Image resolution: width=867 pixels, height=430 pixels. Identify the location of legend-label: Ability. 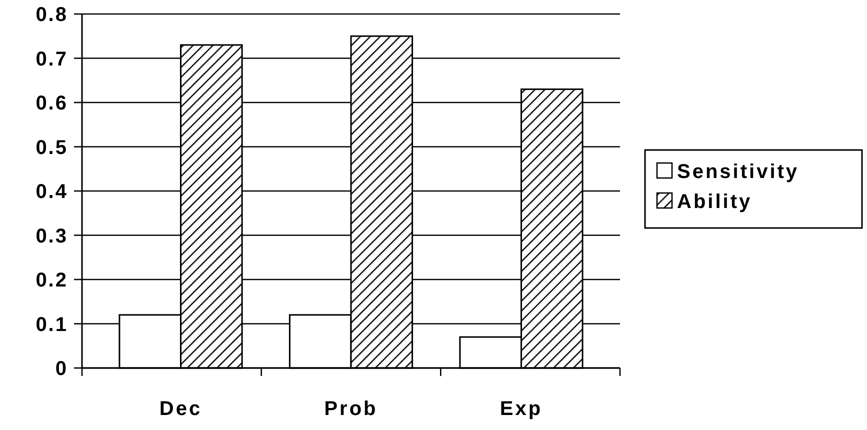
(714, 202).